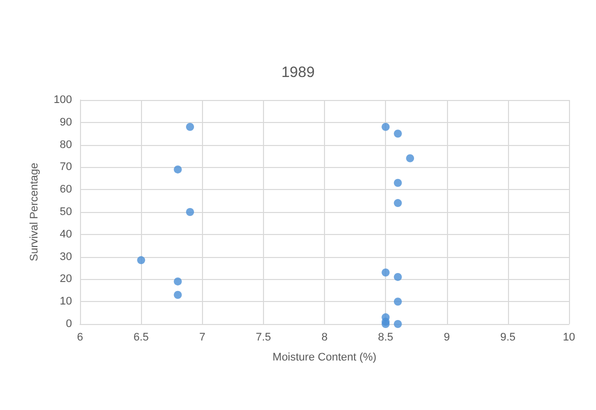 The height and width of the screenshot is (410, 596). I want to click on y-tick-label: 30, so click(66, 256).